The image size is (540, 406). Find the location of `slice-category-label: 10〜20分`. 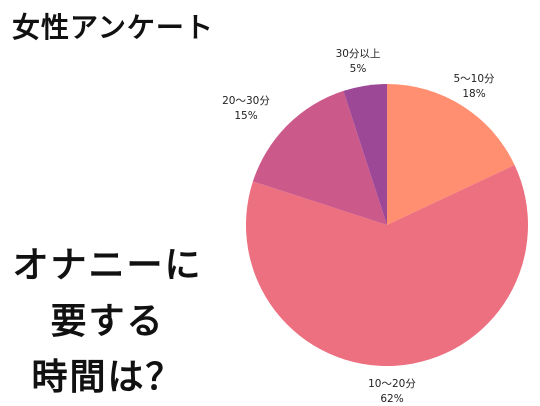

slice-category-label: 10〜20分 is located at coordinates (392, 384).